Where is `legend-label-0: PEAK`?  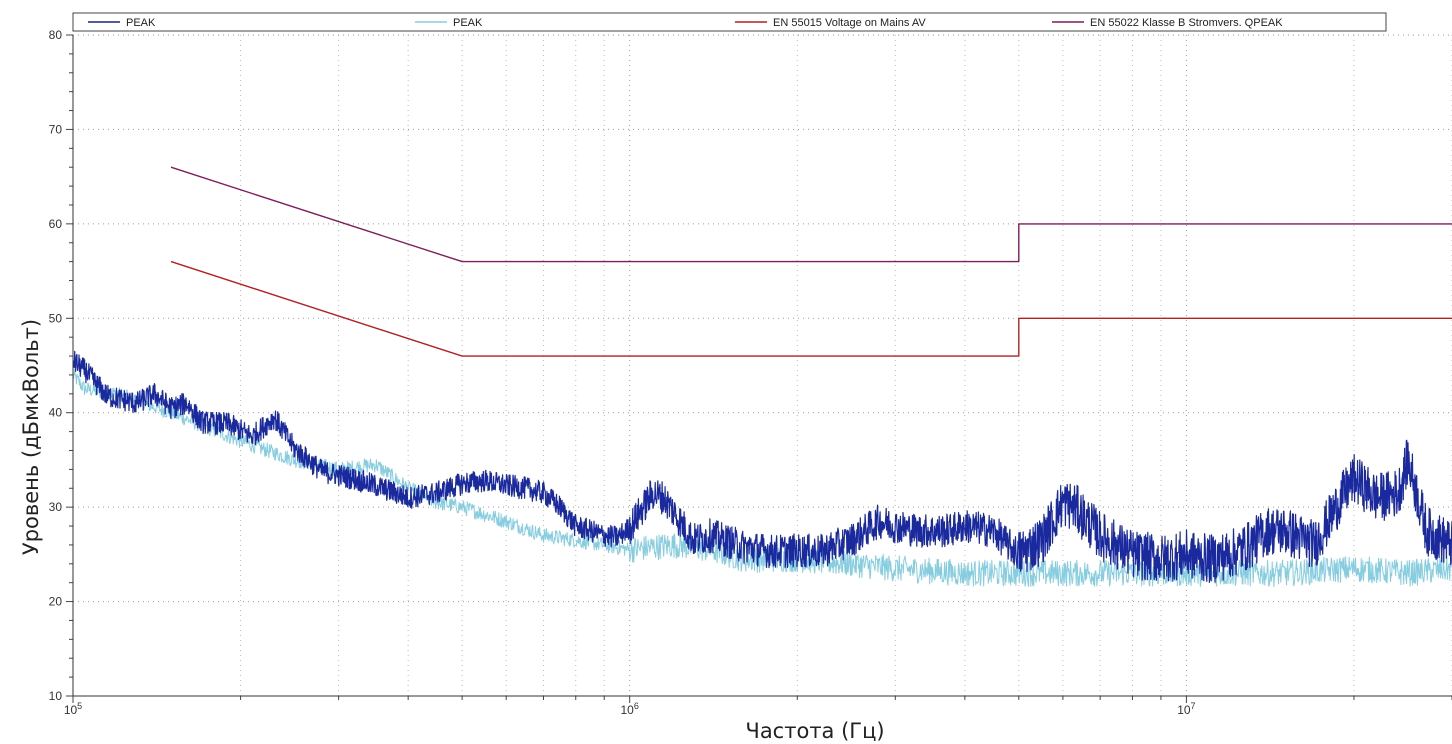
legend-label-0: PEAK is located at coordinates (141, 23).